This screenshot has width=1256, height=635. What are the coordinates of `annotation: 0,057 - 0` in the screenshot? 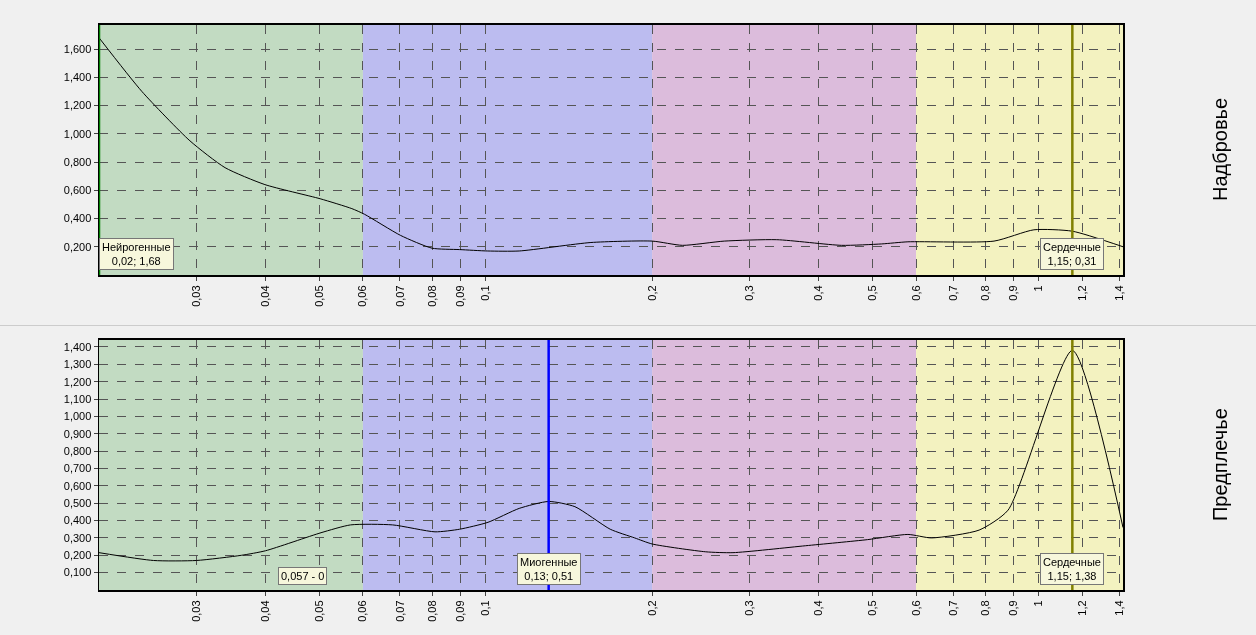 It's located at (303, 576).